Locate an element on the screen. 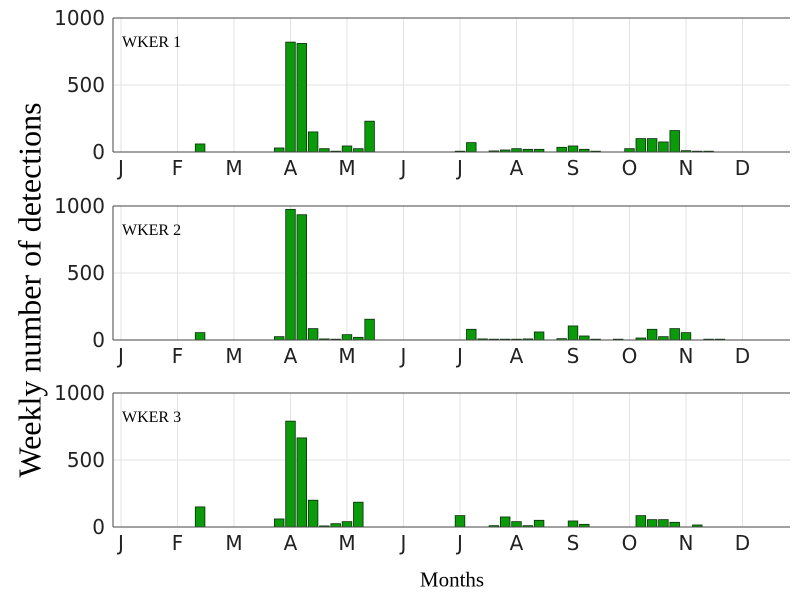  panel-label: WKER 2 is located at coordinates (151, 230).